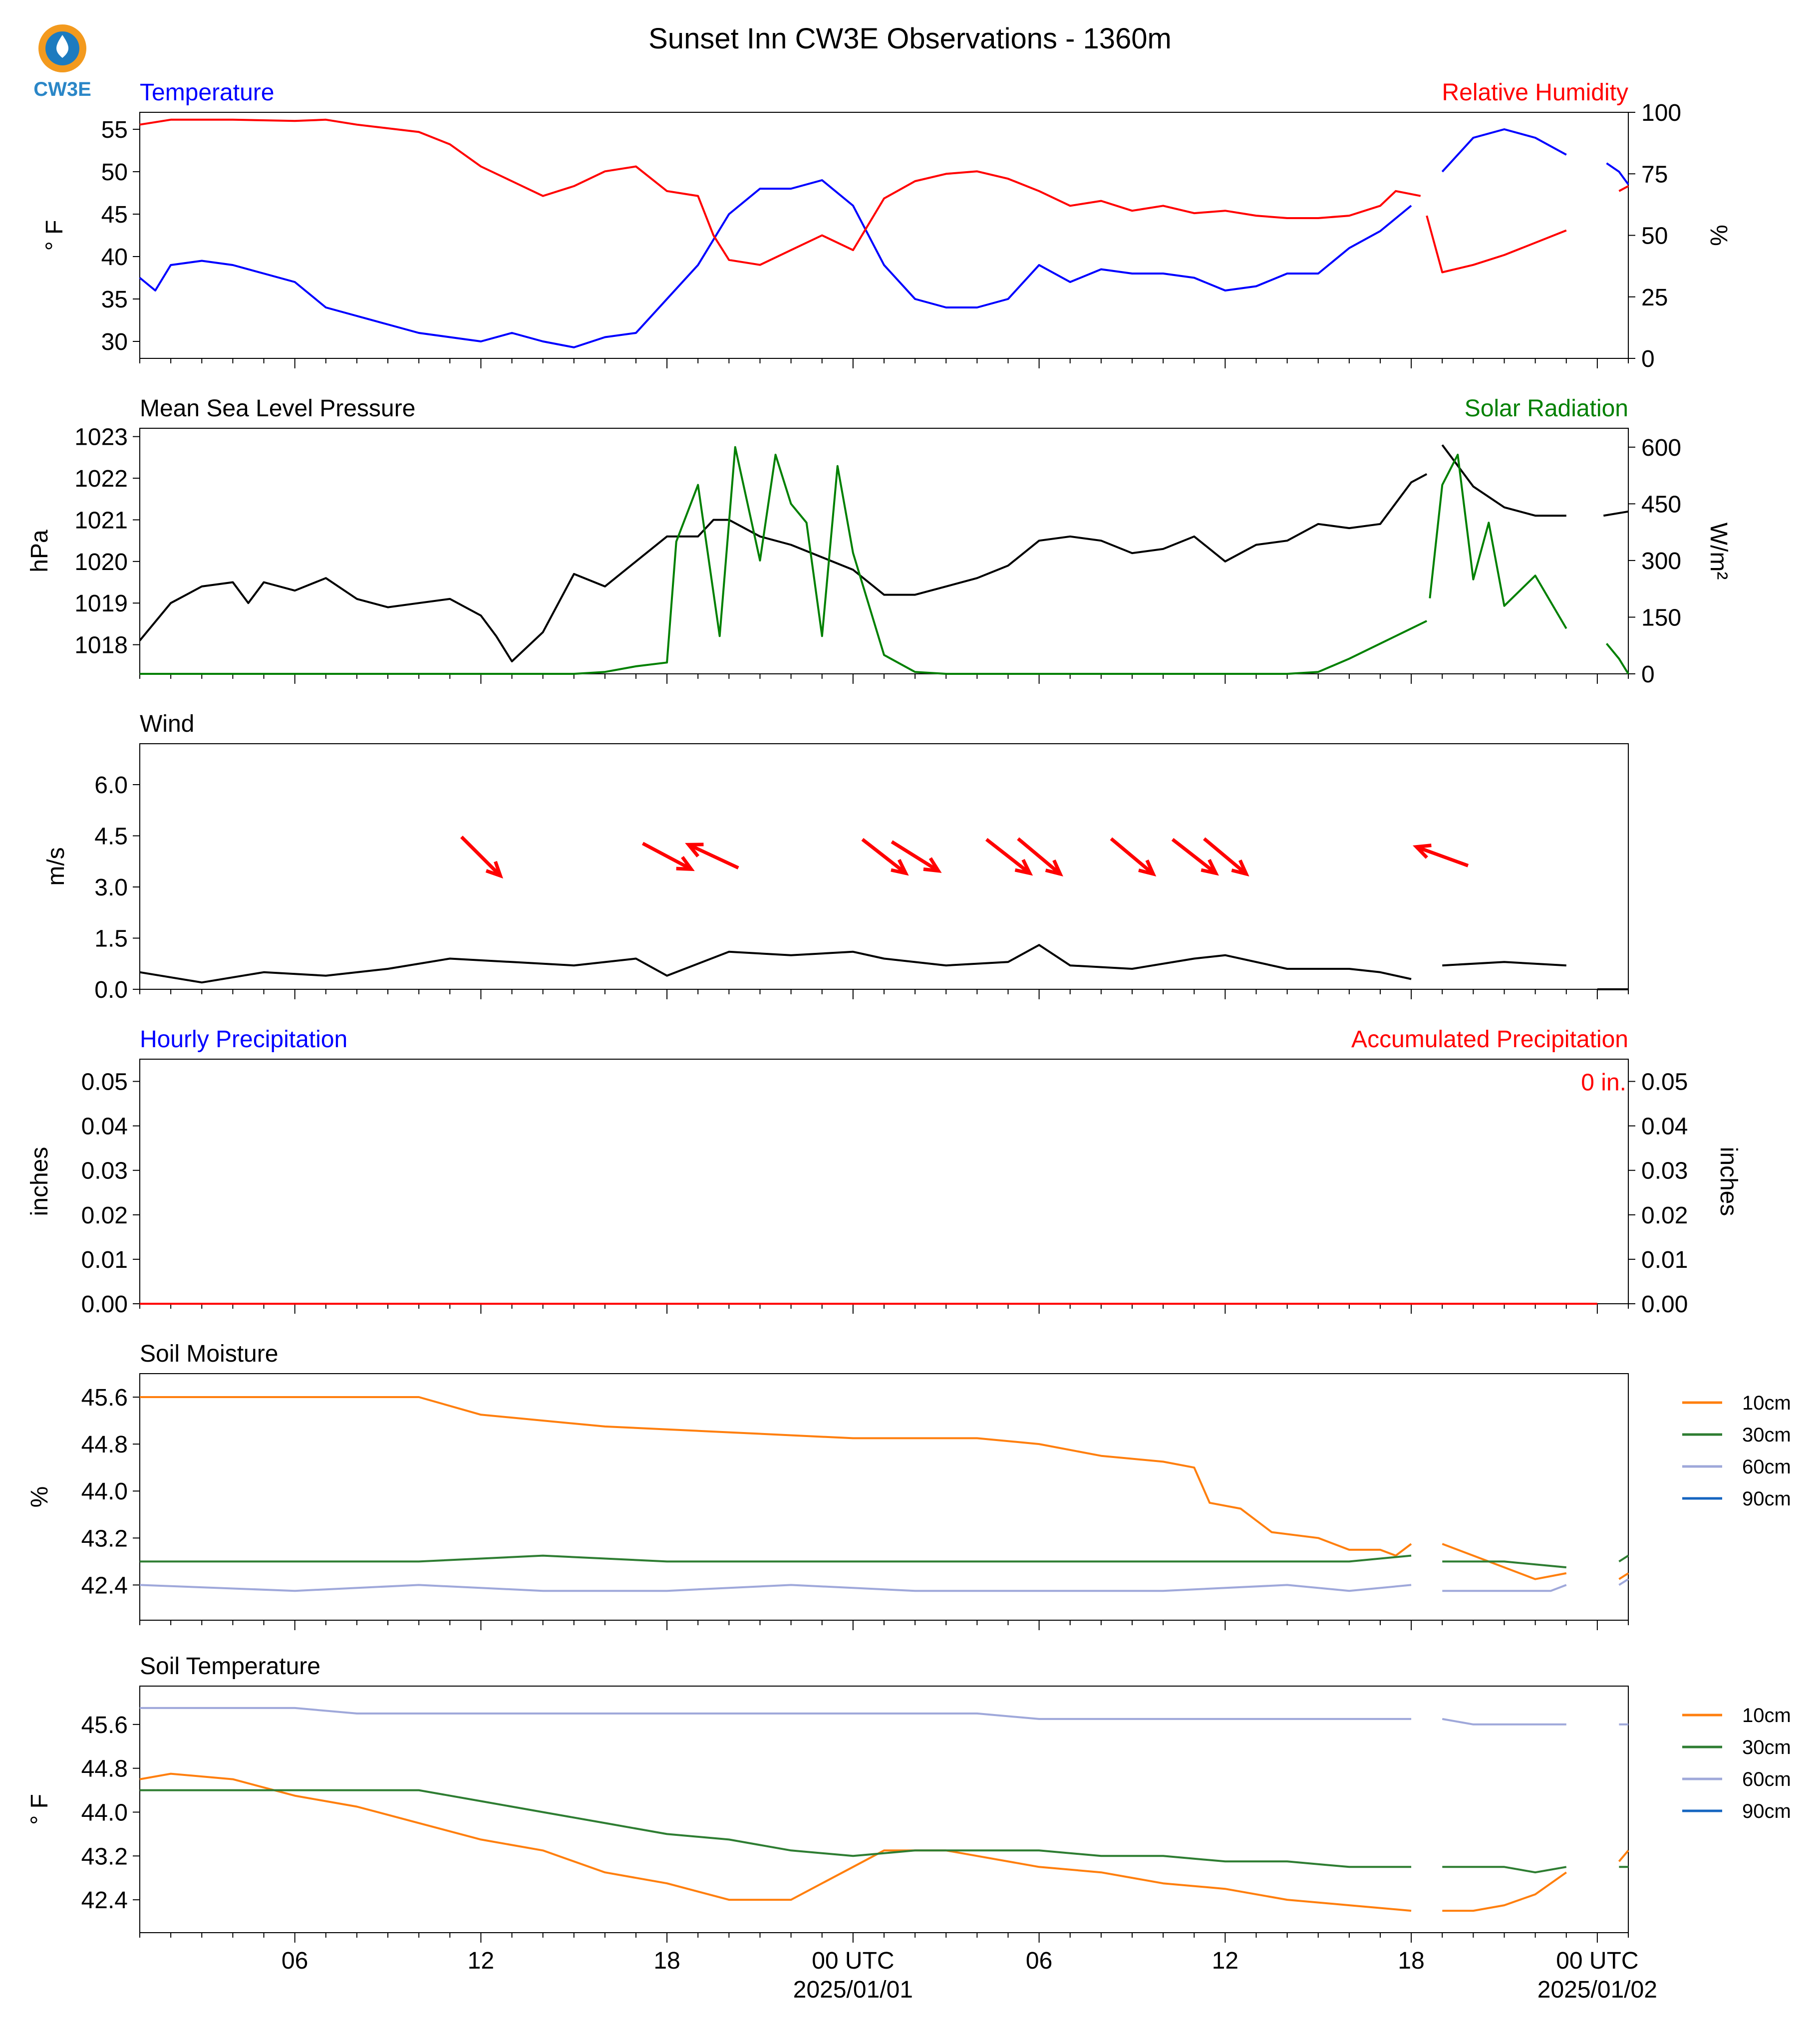 This screenshot has width=1820, height=2028. Describe the element at coordinates (1597, 1990) in the screenshot. I see `x-date-label: 2025/01/02` at that location.